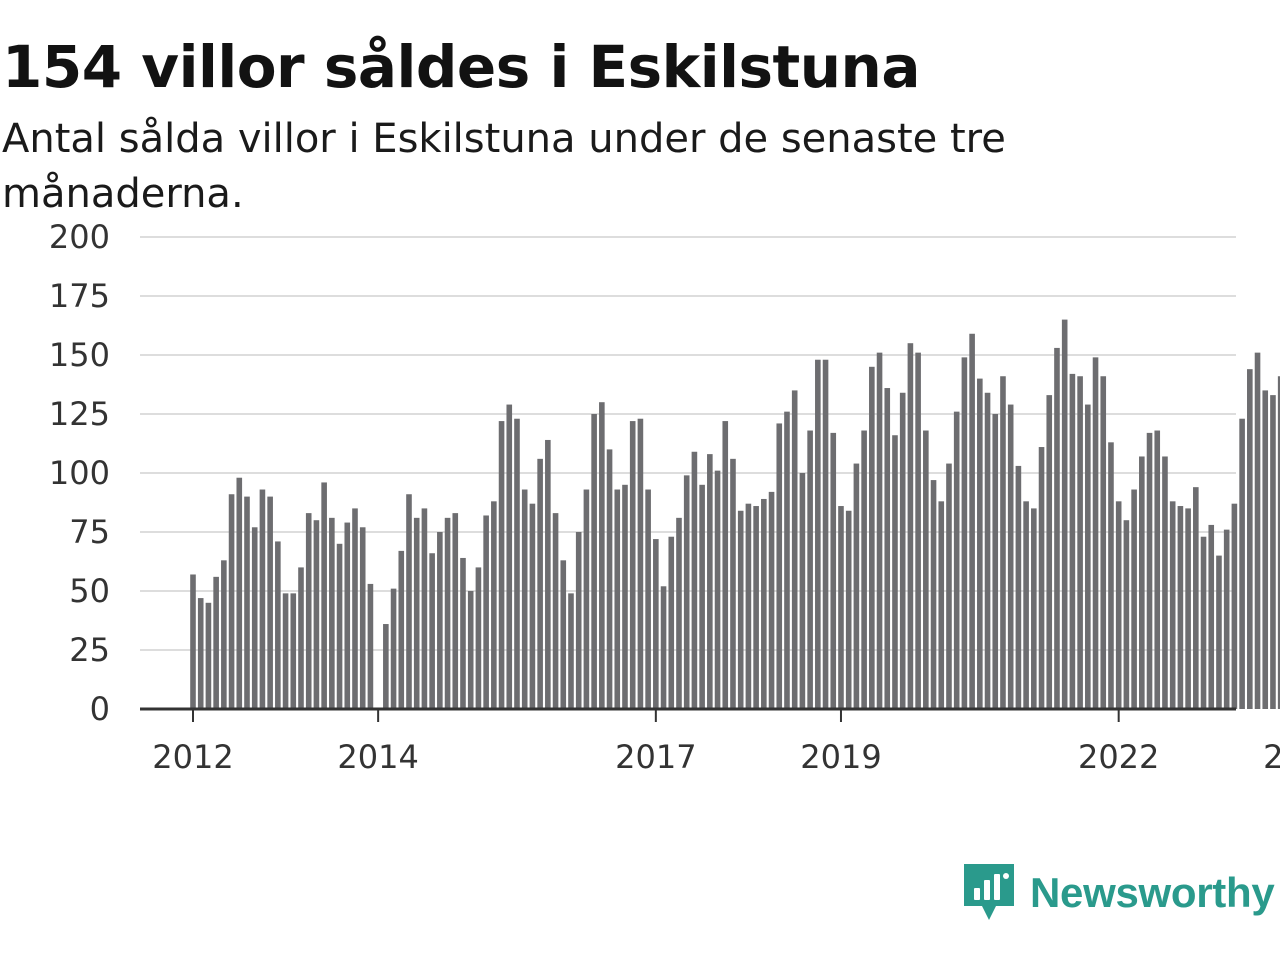  I want to click on y-tick-label: 175, so click(79, 296).